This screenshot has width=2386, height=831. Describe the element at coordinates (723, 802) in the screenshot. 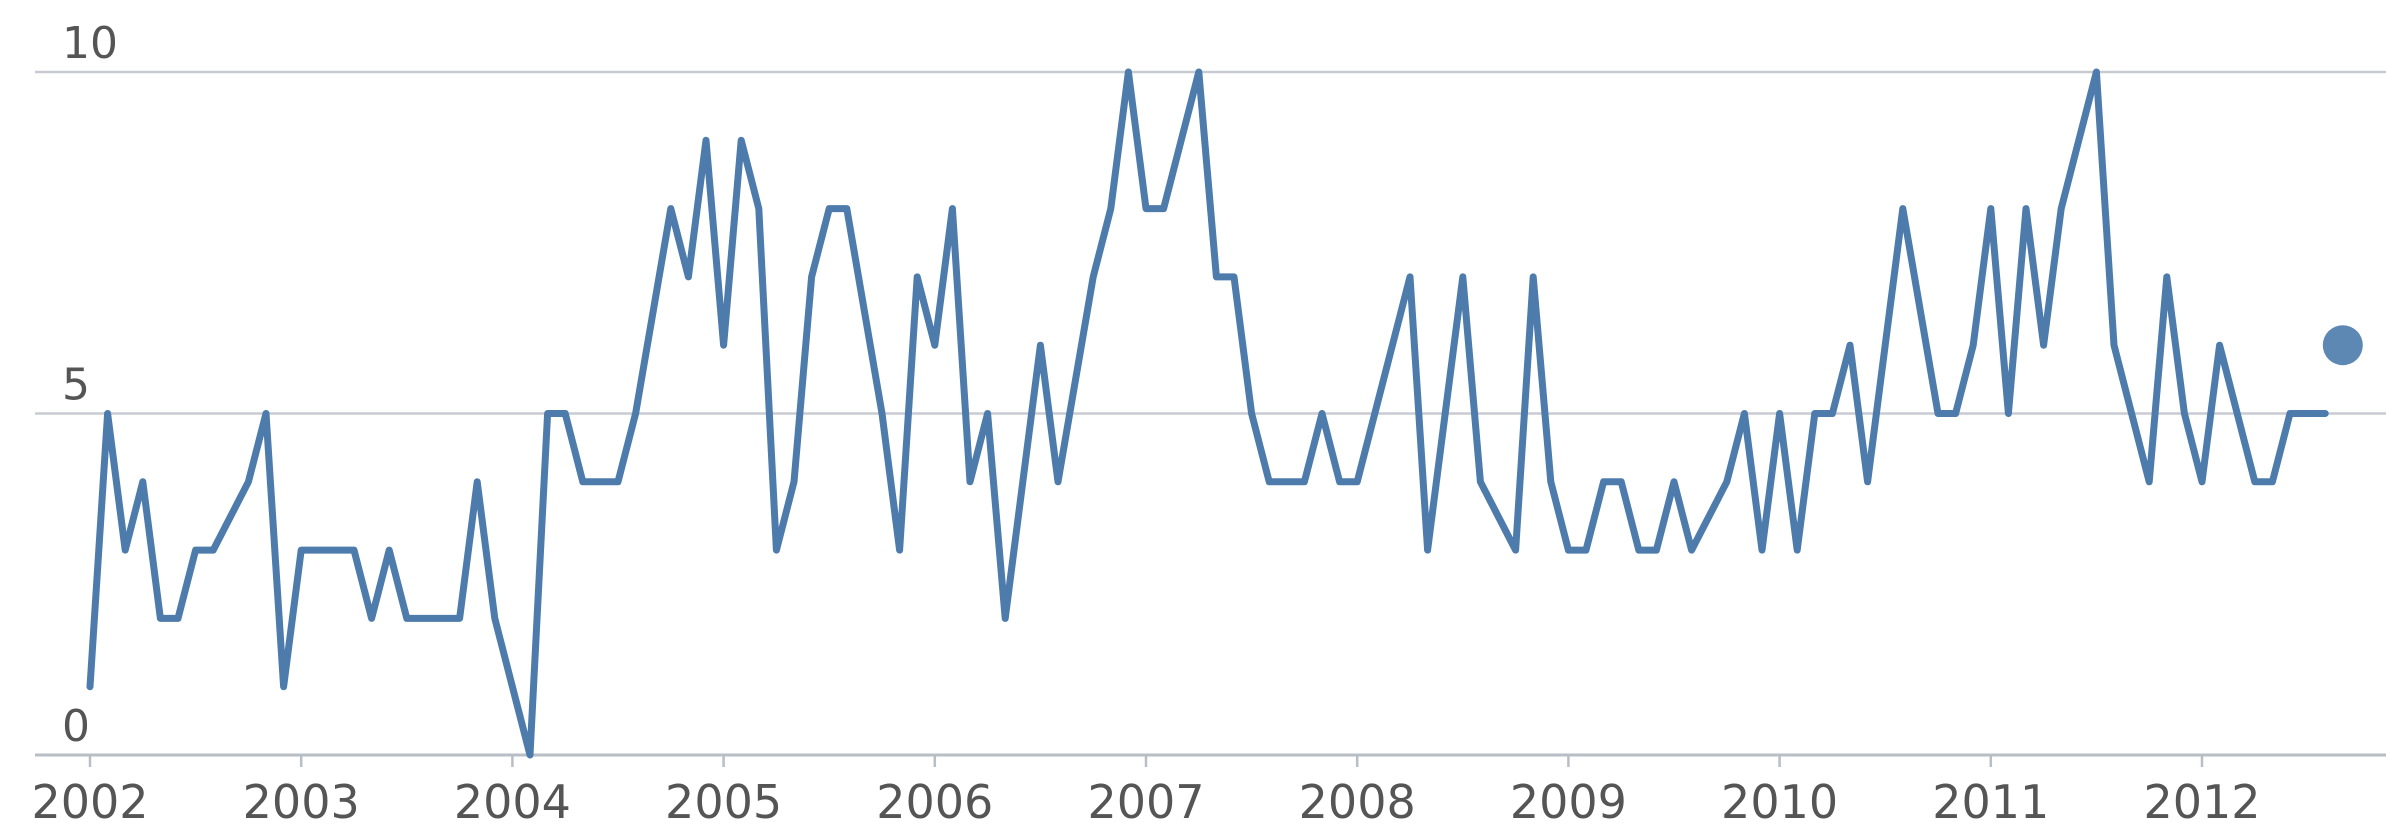

I see `x-tick-label: 2005` at that location.